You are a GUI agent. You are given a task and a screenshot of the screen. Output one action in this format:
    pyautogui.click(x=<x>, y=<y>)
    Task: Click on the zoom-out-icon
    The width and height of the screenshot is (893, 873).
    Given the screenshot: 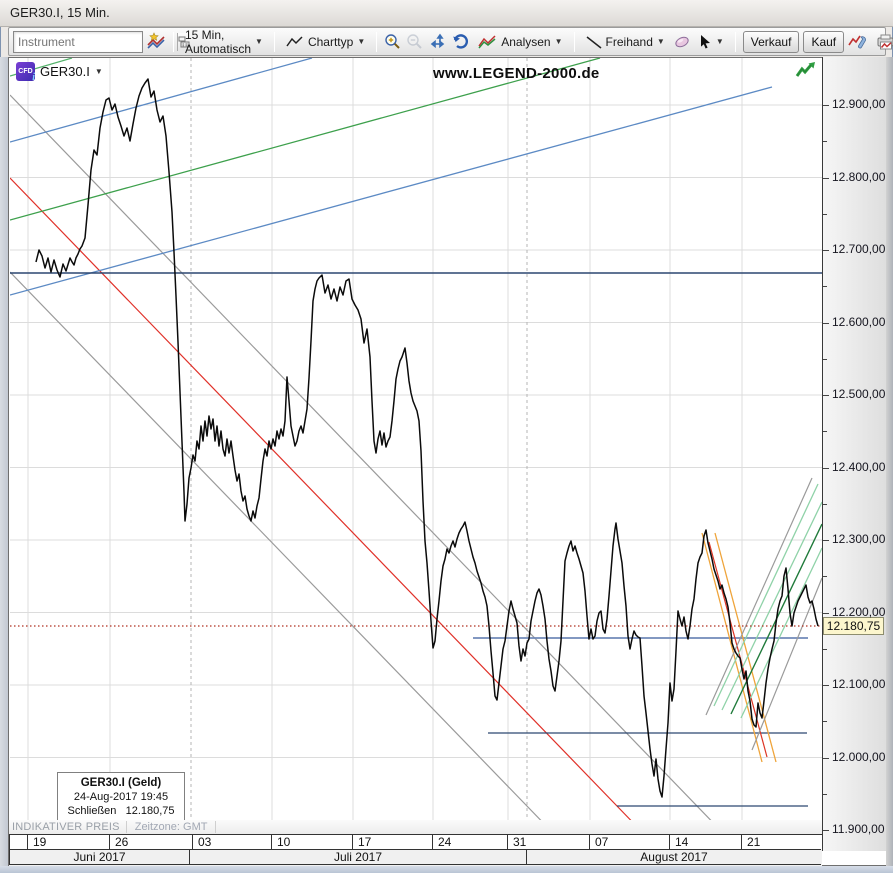 What is the action you would take?
    pyautogui.click(x=415, y=42)
    